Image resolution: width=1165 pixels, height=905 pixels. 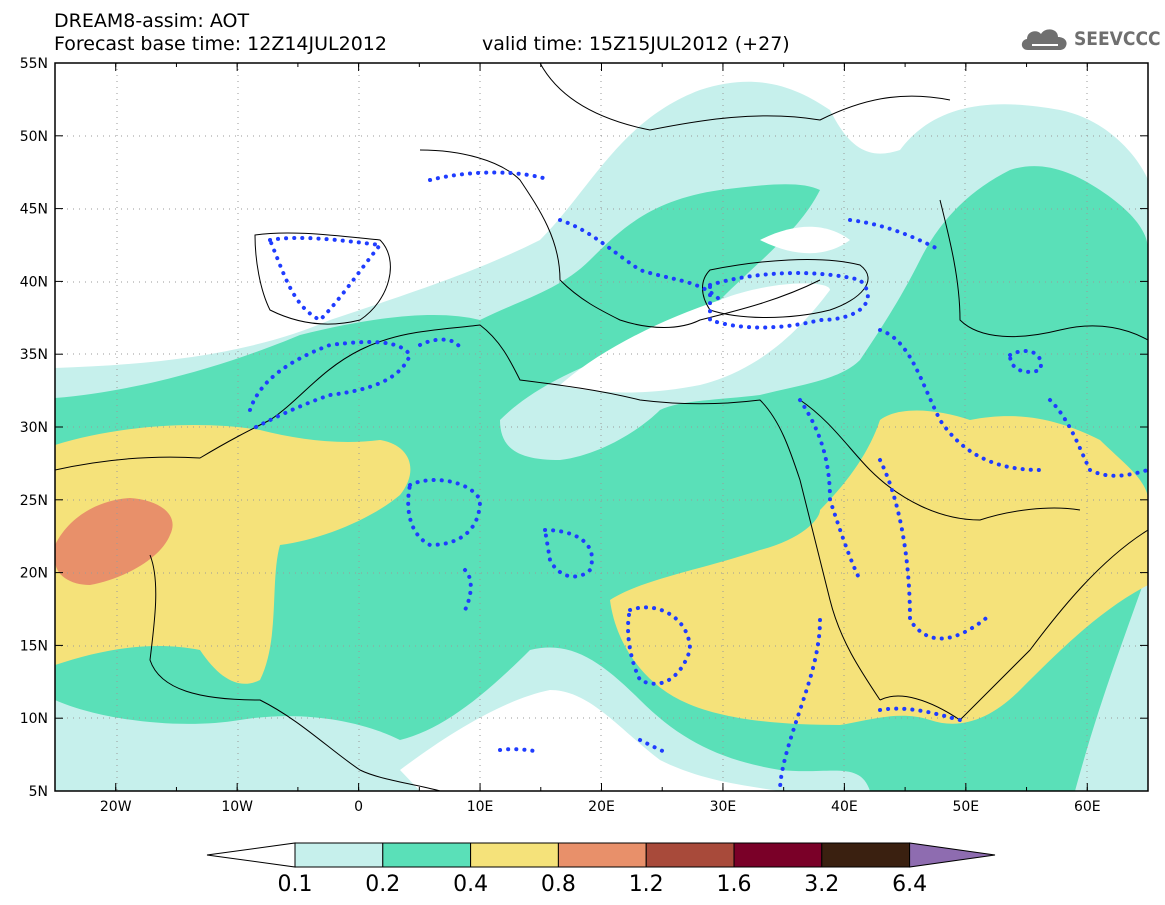 I want to click on lat-tick-label: 30N, so click(x=34, y=428).